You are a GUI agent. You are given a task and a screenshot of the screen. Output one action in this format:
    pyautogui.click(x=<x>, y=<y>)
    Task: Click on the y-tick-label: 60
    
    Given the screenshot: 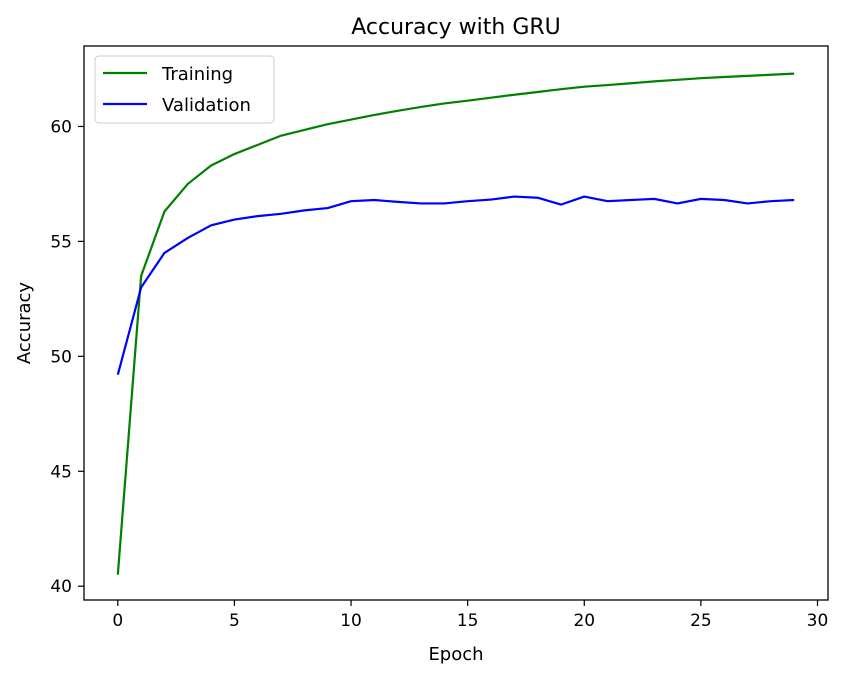 What is the action you would take?
    pyautogui.click(x=61, y=127)
    